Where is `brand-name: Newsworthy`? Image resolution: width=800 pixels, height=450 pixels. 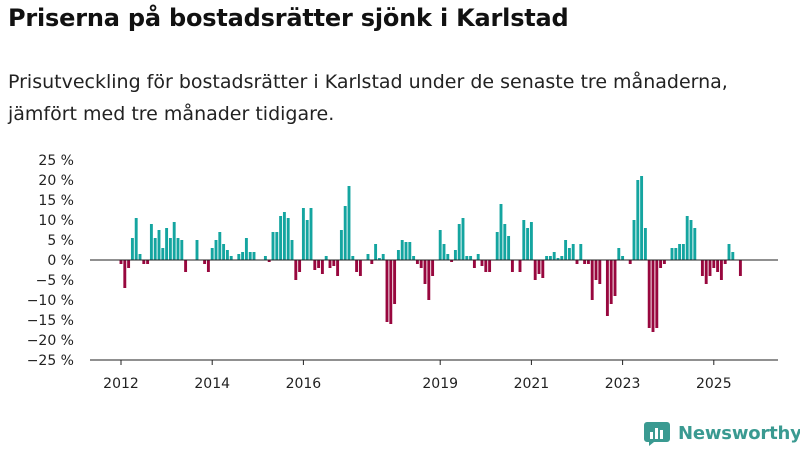
brand-name: Newsworthy is located at coordinates (739, 433).